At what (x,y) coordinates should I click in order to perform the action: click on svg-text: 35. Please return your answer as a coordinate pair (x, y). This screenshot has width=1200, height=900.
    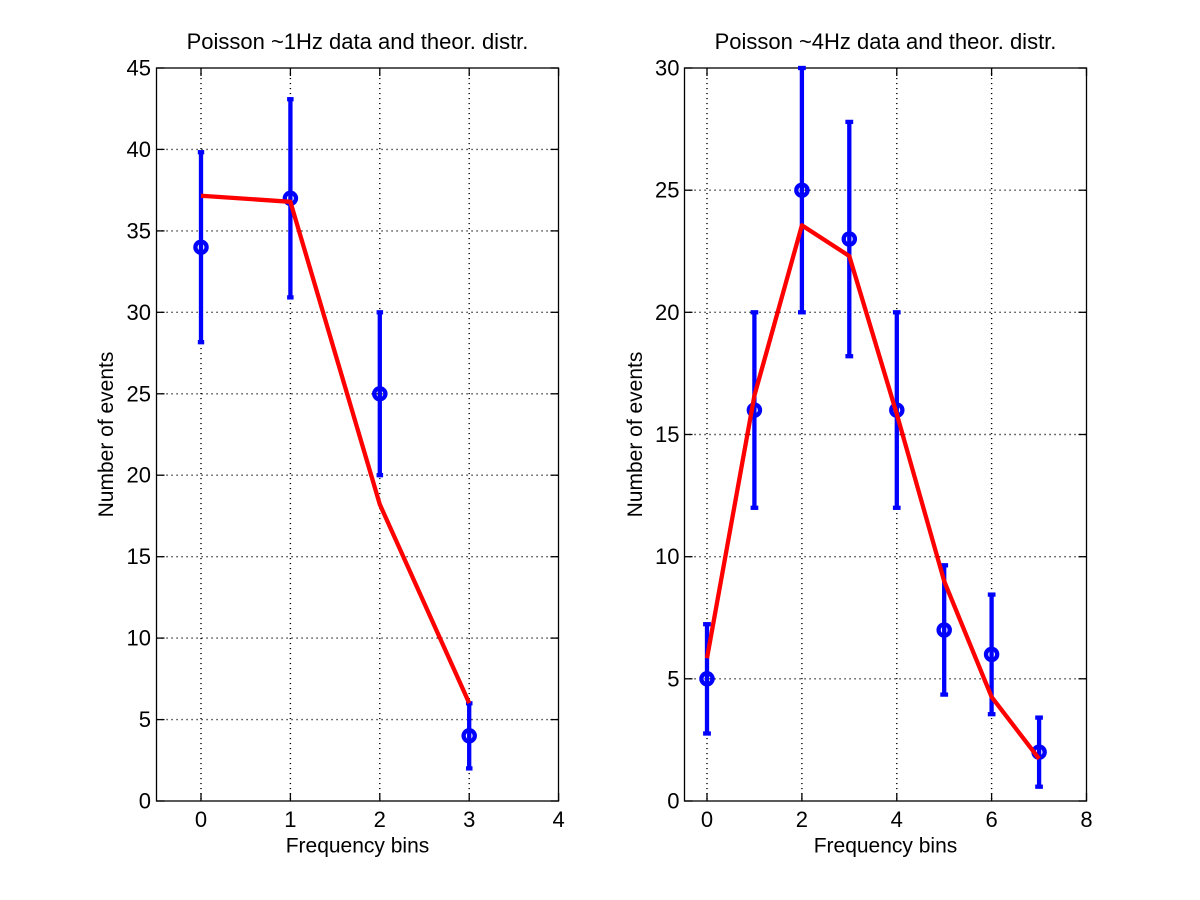
    Looking at the image, I should click on (139, 230).